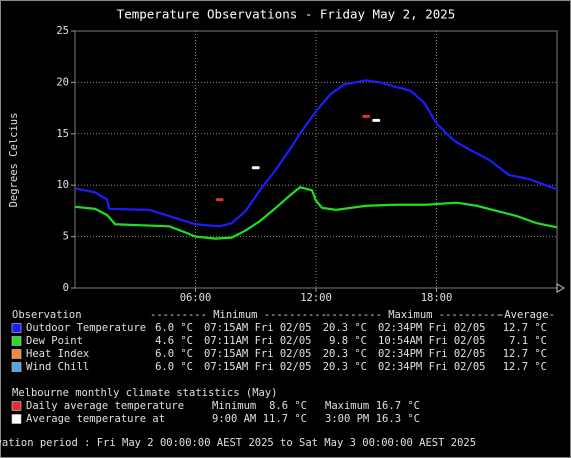  What do you see at coordinates (234, 406) in the screenshot?
I see `climate-cell: Minimum` at bounding box center [234, 406].